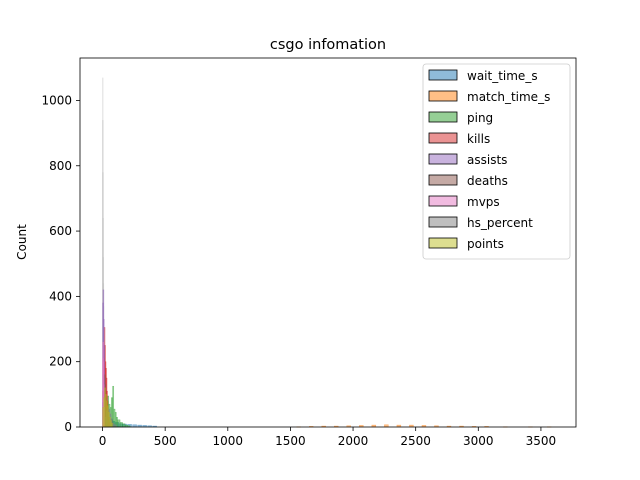 The image size is (640, 480). I want to click on legend-label-match-time-s: match_time_s, so click(508, 97).